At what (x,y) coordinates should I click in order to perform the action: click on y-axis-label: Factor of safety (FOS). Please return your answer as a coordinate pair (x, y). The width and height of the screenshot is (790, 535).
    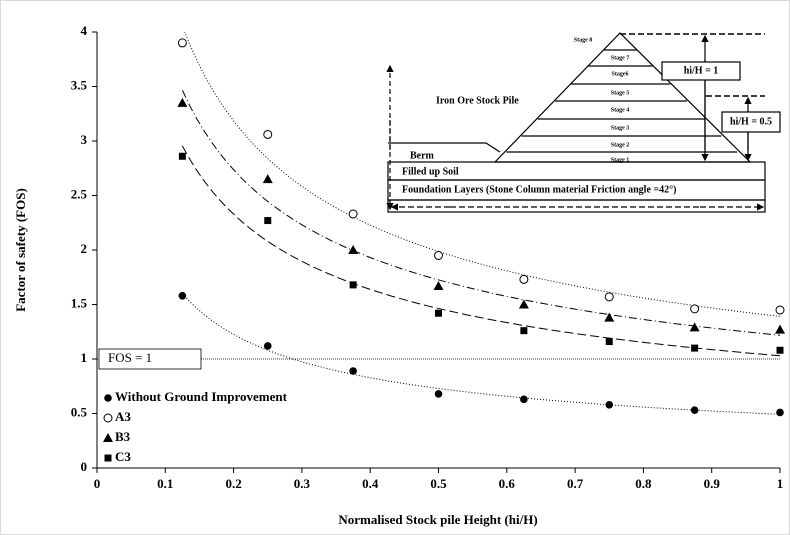
    Looking at the image, I should click on (20, 250).